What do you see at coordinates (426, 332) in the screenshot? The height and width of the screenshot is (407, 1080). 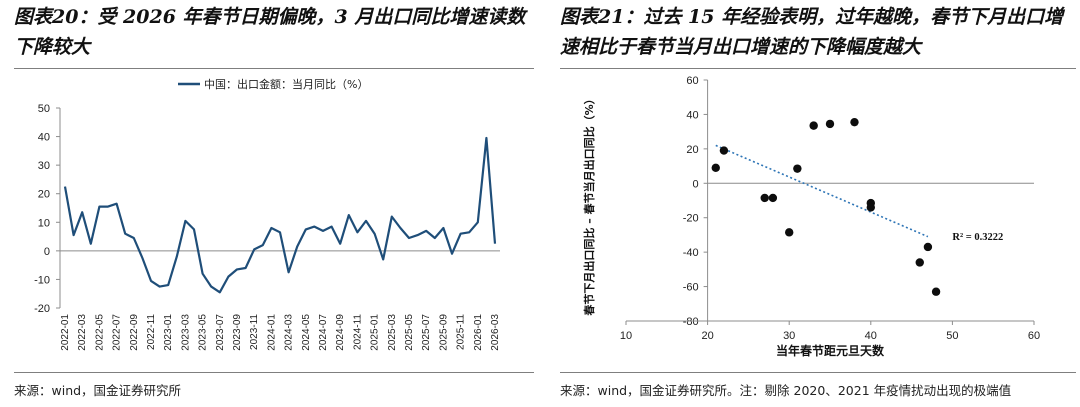 I see `x-tick-label: 2025-07` at bounding box center [426, 332].